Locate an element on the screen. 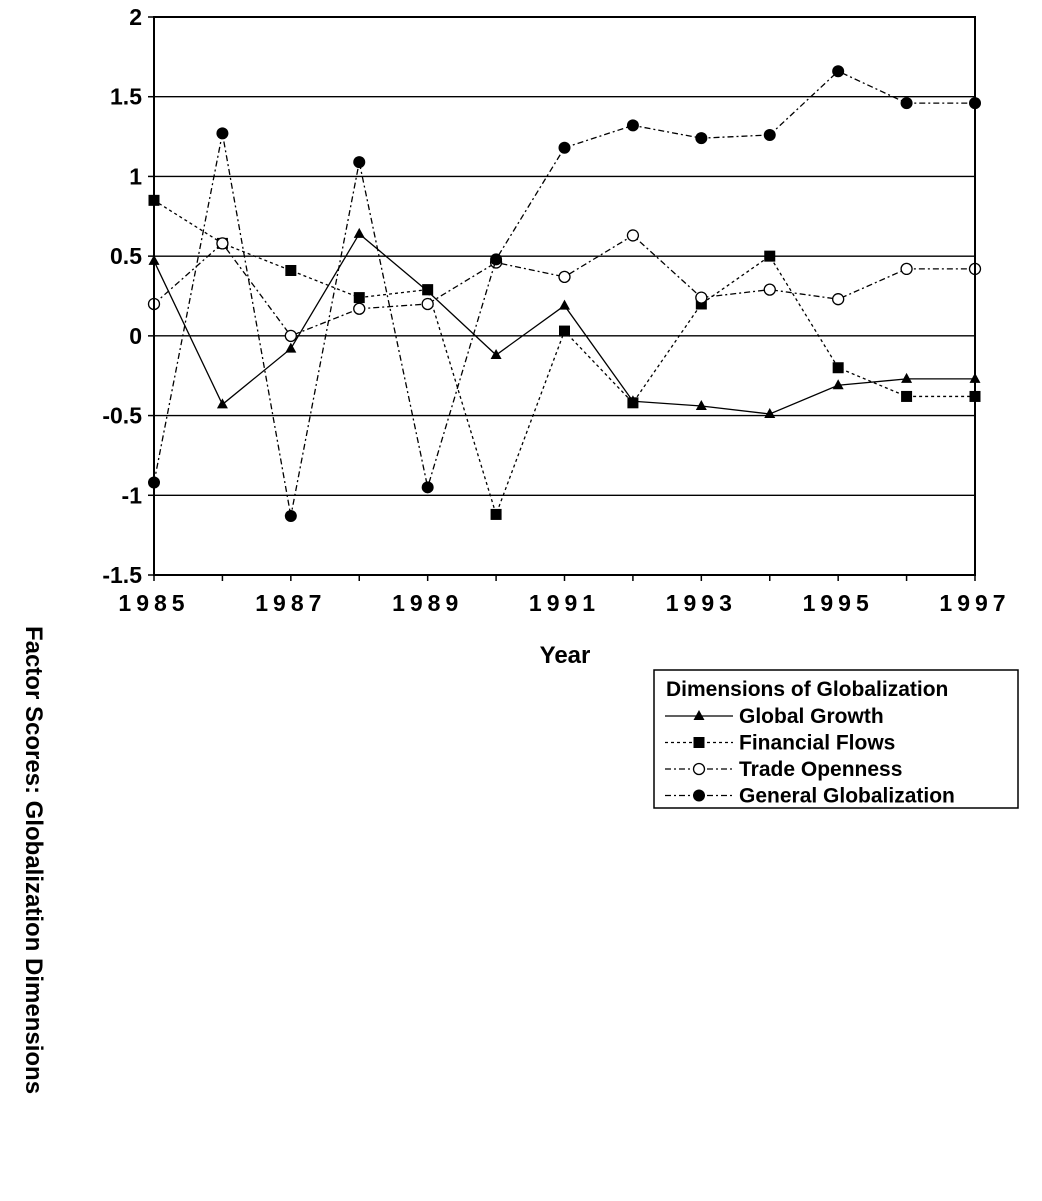 The height and width of the screenshot is (1201, 1042). y-tick-label: 0 is located at coordinates (135, 336).